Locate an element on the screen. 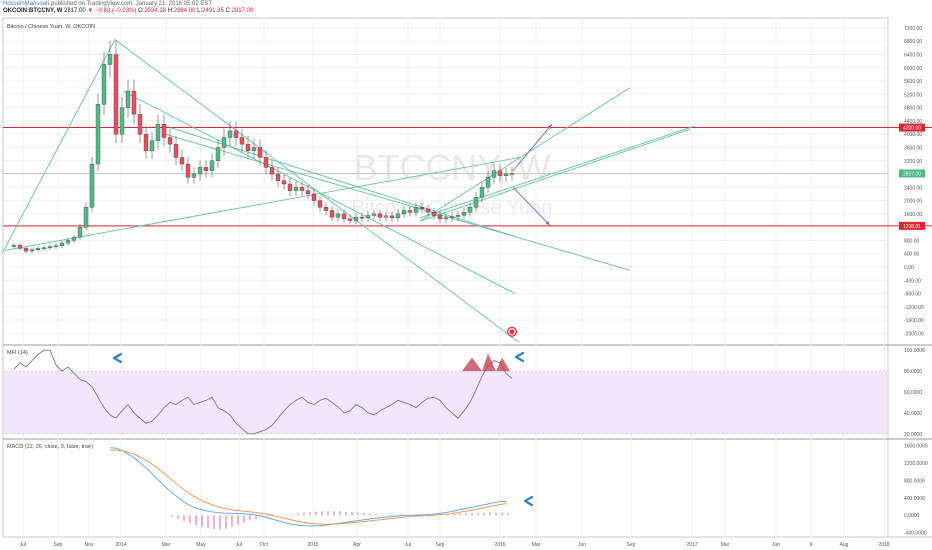 Image resolution: width=932 pixels, height=550 pixels. y-tick-label: 2000.00 is located at coordinates (913, 202).